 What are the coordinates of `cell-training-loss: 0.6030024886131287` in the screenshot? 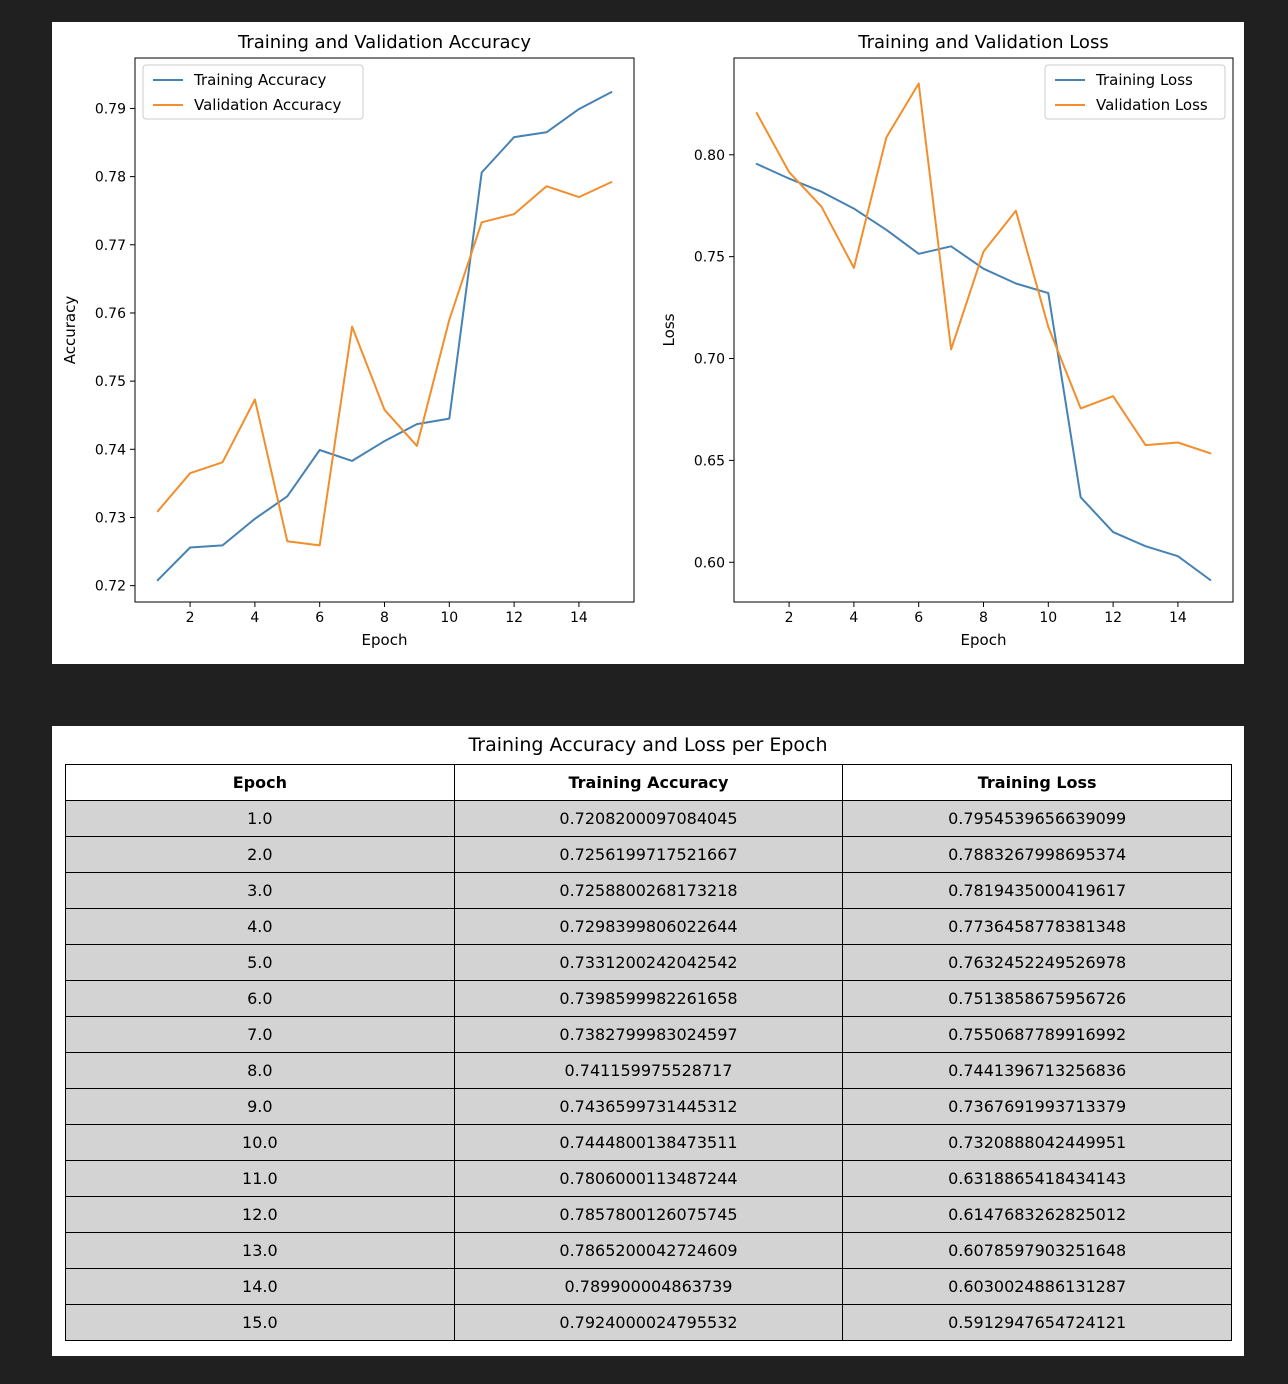 It's located at (1037, 1286).